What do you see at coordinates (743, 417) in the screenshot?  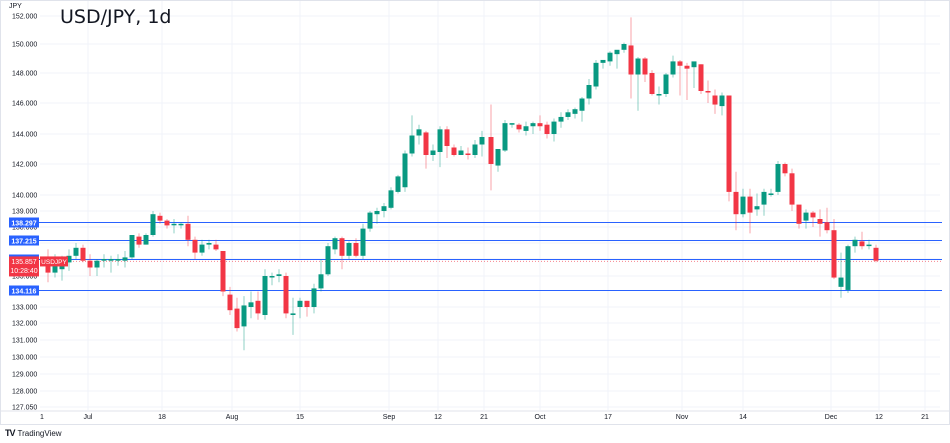 I see `x-tick-label: 14` at bounding box center [743, 417].